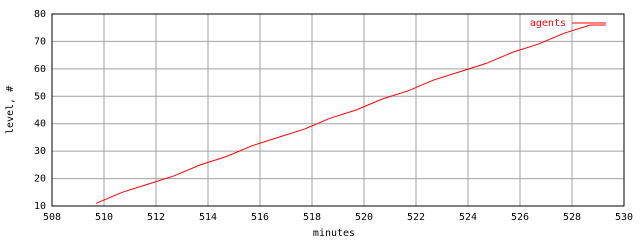  Describe the element at coordinates (312, 217) in the screenshot. I see `x-tick-label: 518` at that location.